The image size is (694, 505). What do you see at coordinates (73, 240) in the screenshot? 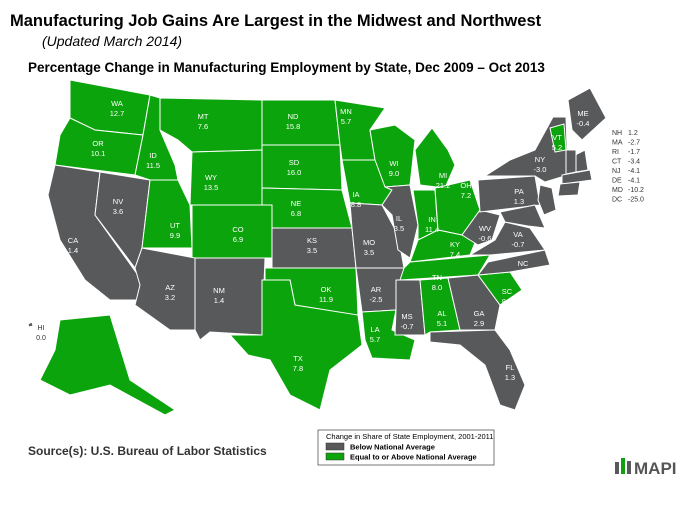
I see `state-abbr: CA` at bounding box center [73, 240].